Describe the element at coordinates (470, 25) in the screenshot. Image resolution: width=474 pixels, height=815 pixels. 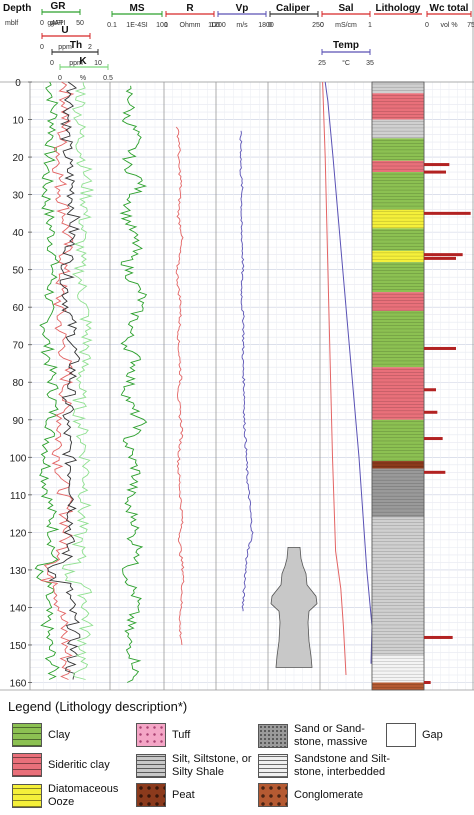
I see `header-max: 75` at that location.